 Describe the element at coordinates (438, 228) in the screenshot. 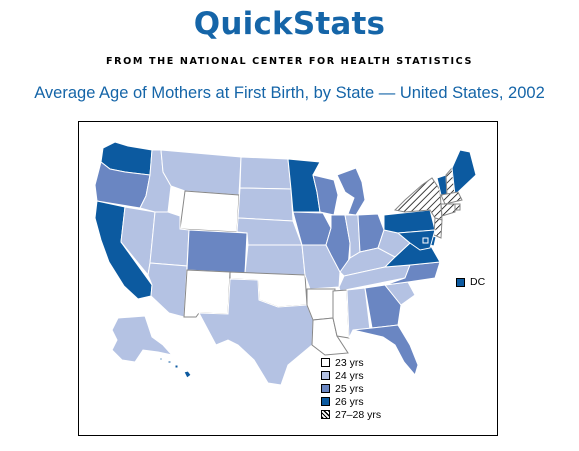

I see `state-nj` at that location.